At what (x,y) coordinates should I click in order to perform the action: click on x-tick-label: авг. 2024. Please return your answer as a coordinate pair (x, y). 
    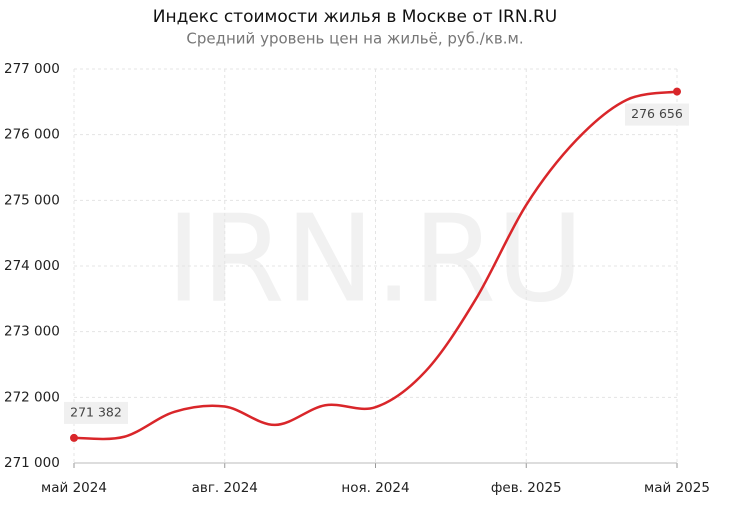
    Looking at the image, I should click on (225, 488).